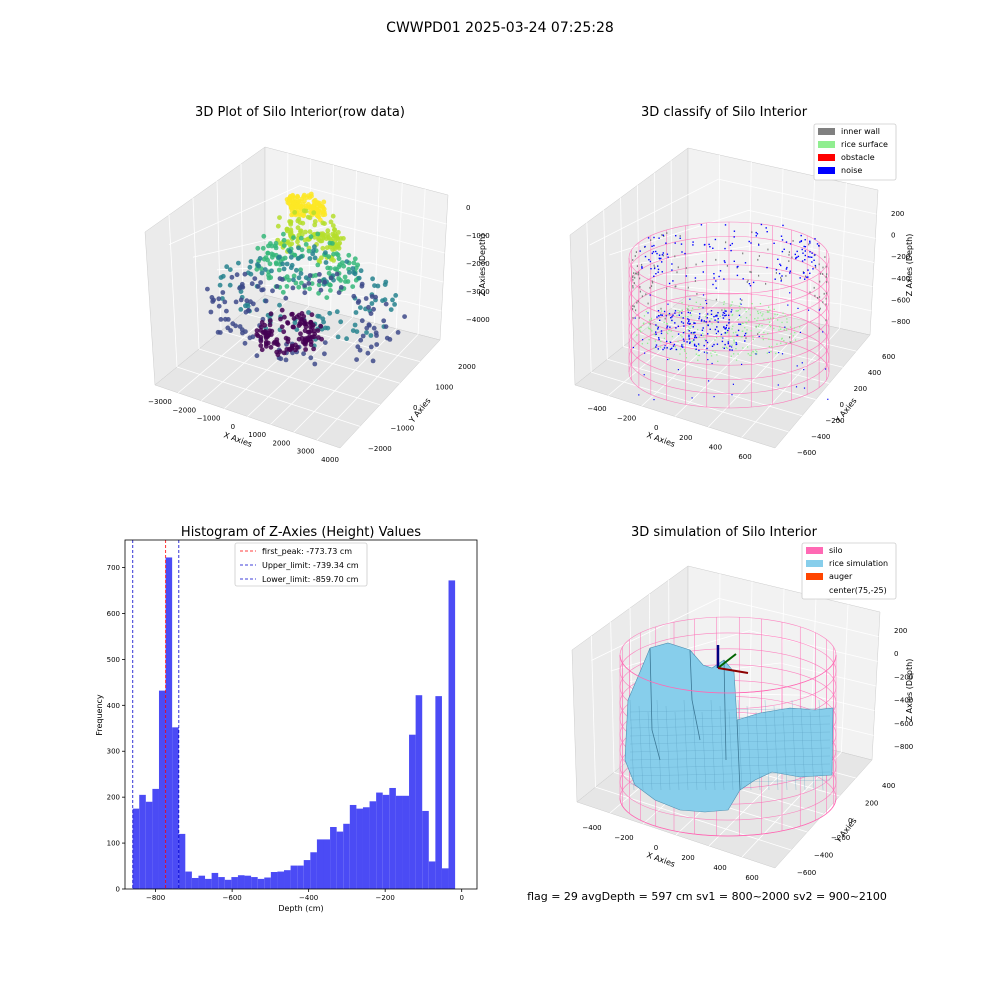 The width and height of the screenshot is (1000, 1000). What do you see at coordinates (306, 452) in the screenshot?
I see `raw-x-tick-label: 3000` at bounding box center [306, 452].